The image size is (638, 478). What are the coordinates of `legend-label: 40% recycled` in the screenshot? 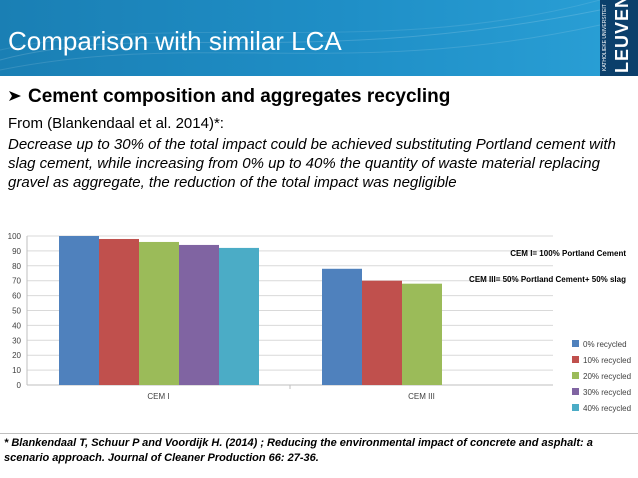 It's located at (607, 408).